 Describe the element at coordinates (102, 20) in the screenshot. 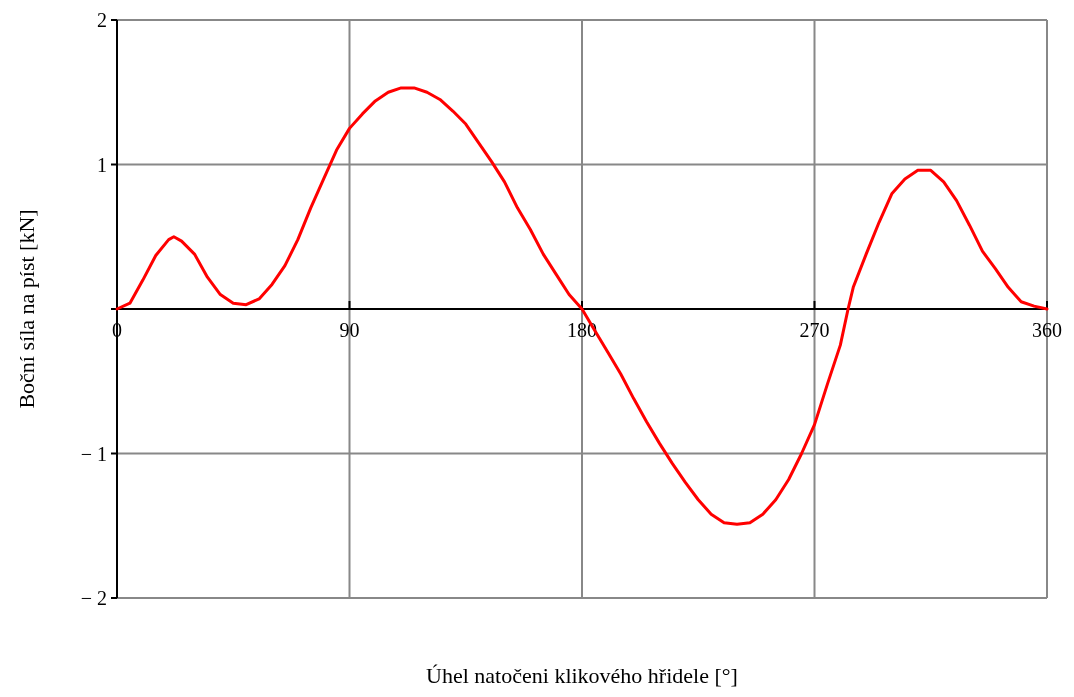

I see `y-tick-label: 2` at that location.